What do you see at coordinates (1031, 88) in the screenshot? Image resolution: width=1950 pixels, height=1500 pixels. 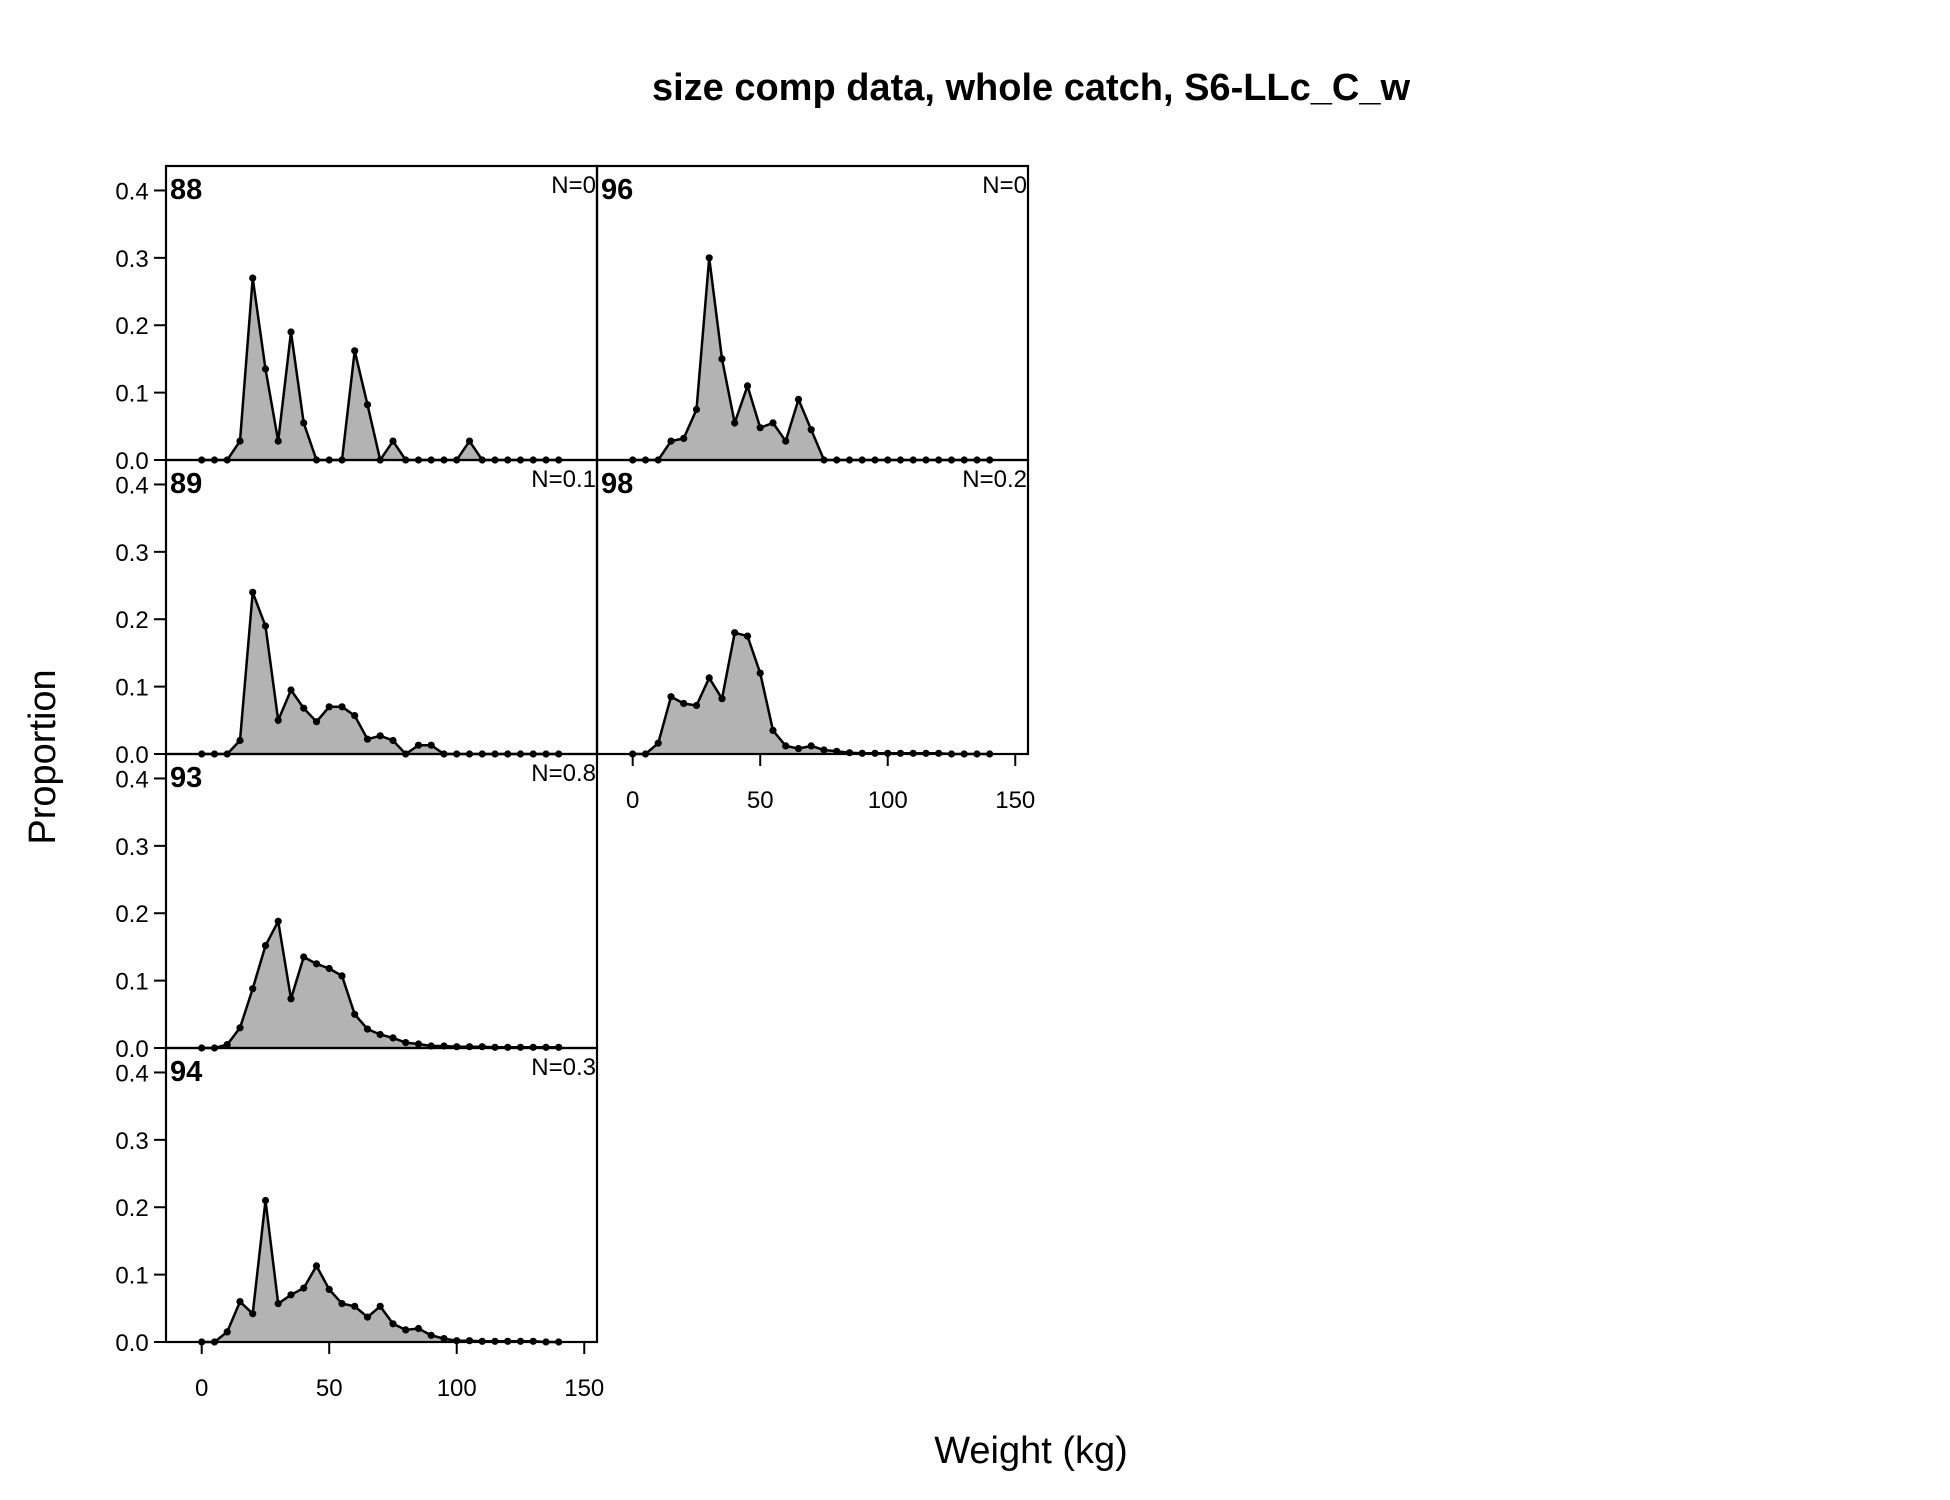 I see `chart-title: size comp data, whole catch, S6-LLc_C_w` at bounding box center [1031, 88].